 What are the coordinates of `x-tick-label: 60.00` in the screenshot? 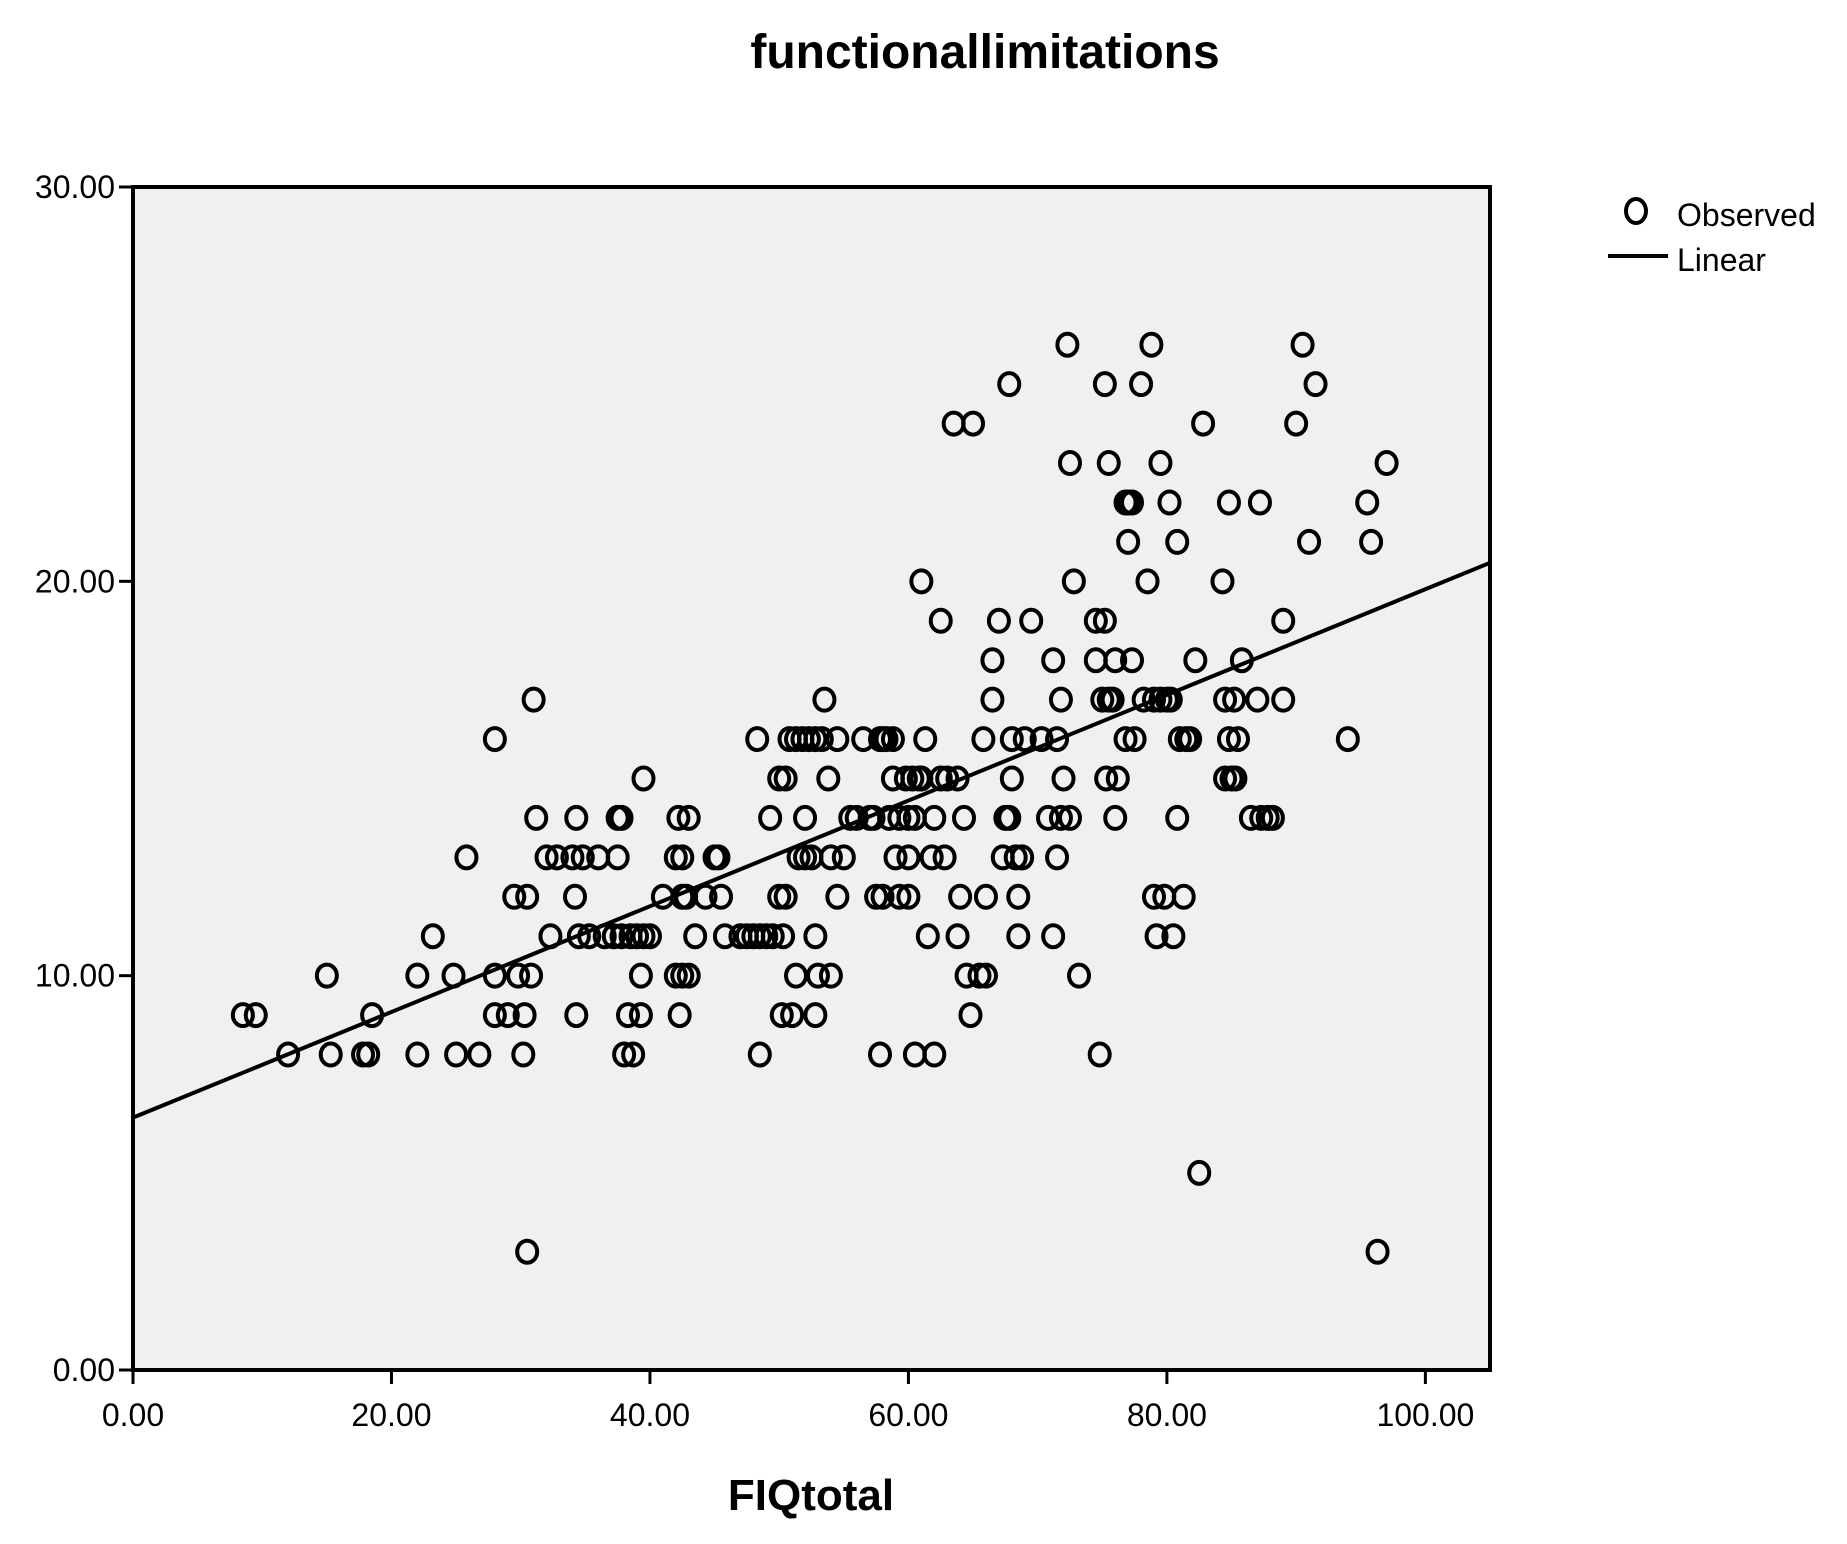 It's located at (908, 1415).